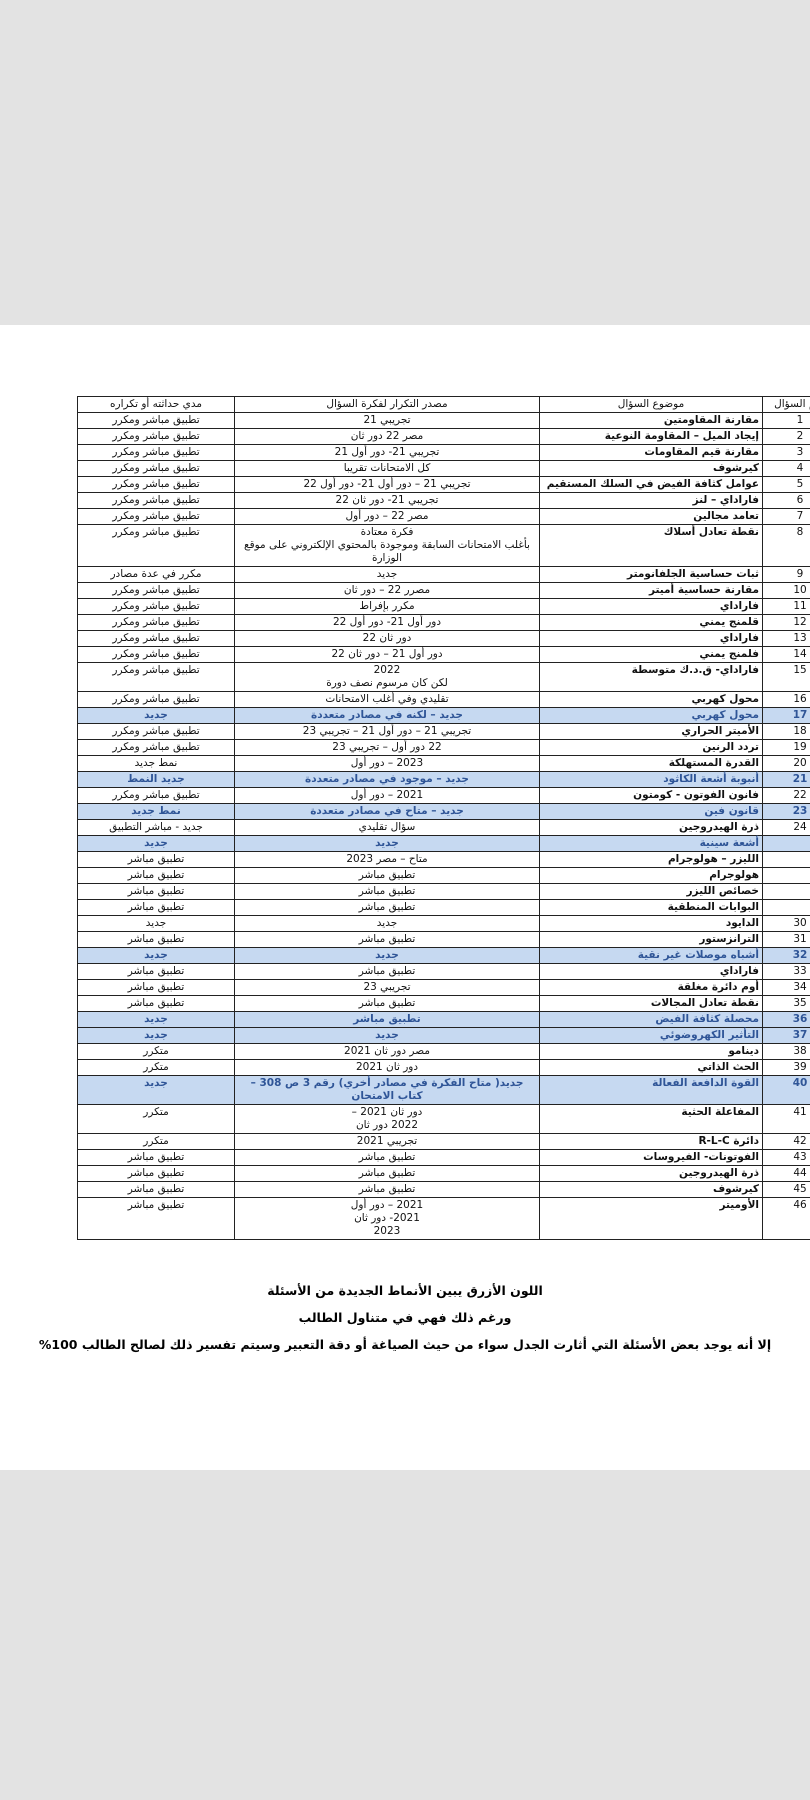  I want to click on table-row: 42 دائرة R-L-C تجريبي 2021 متكرر, so click(443, 1141).